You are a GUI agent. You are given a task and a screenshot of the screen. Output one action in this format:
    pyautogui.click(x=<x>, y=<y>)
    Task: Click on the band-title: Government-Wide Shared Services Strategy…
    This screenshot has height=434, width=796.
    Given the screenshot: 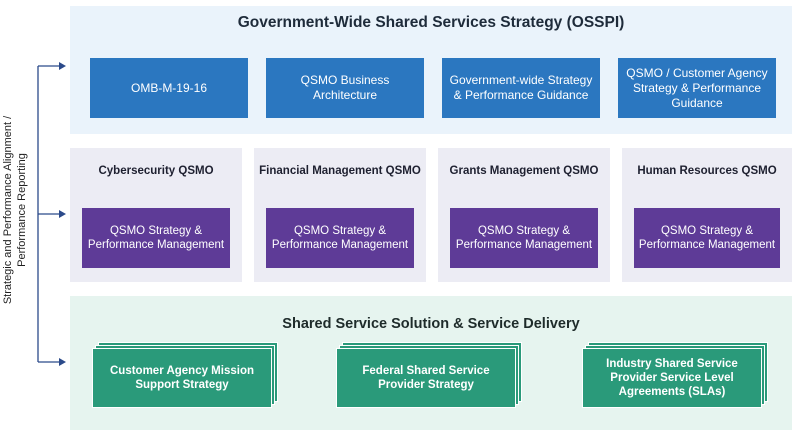 What is the action you would take?
    pyautogui.click(x=431, y=22)
    